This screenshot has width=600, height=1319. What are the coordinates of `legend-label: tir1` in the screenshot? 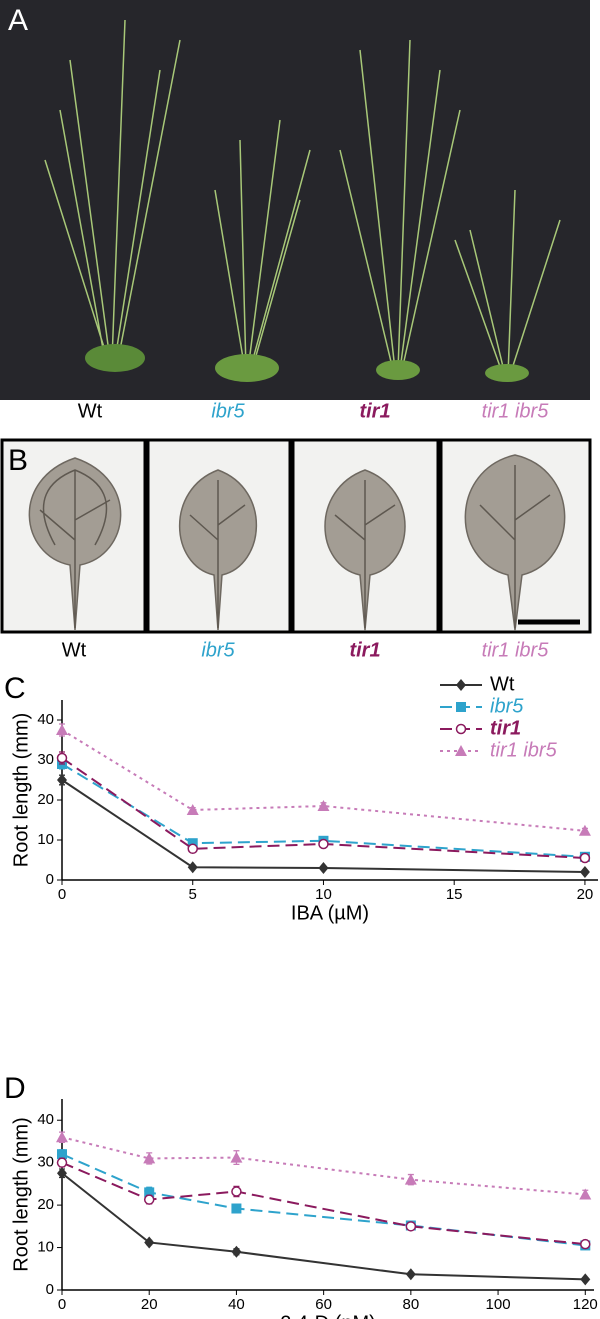 It's located at (505, 728).